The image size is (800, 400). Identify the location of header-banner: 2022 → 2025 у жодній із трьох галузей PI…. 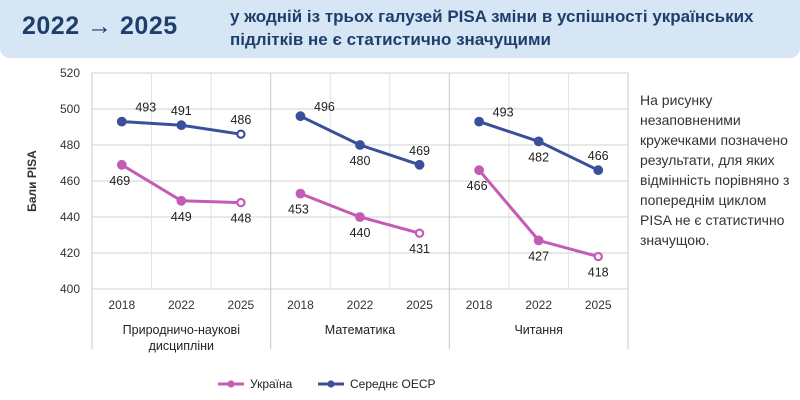
(400, 29).